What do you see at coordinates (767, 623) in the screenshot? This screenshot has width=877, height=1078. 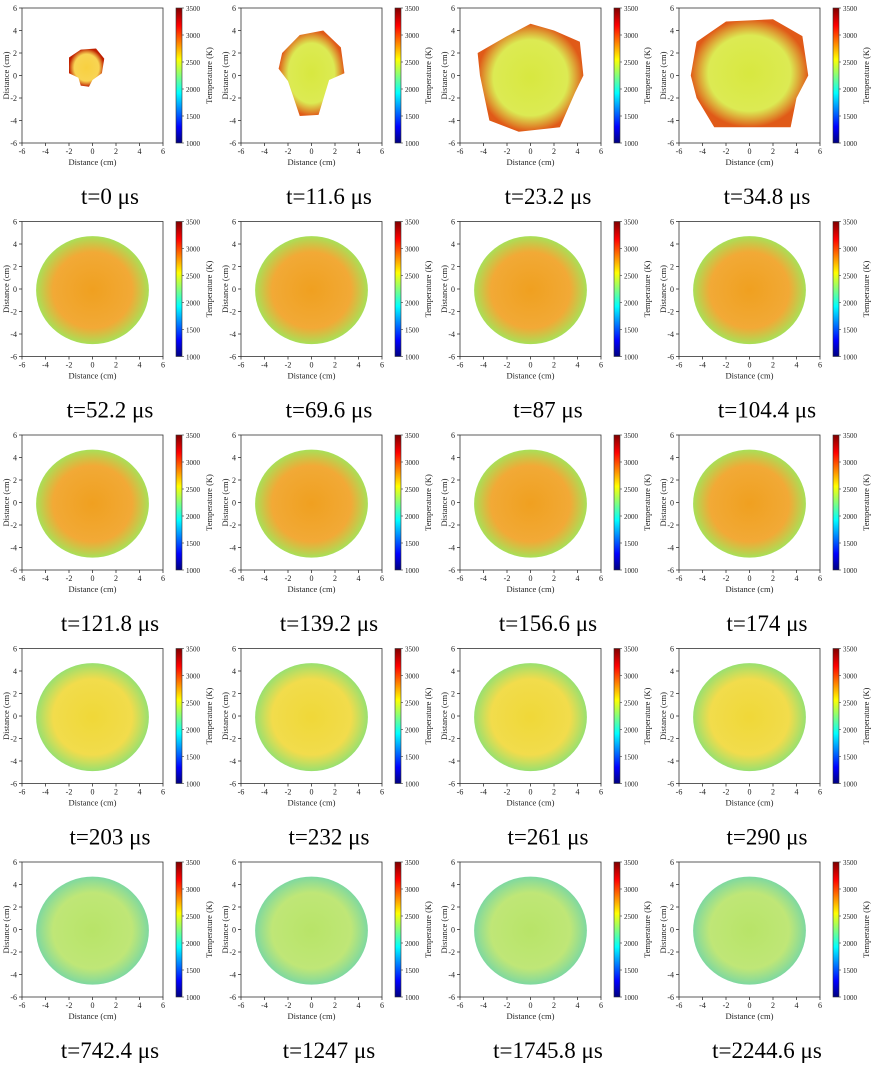 I see `panel-caption: t=174 μs` at bounding box center [767, 623].